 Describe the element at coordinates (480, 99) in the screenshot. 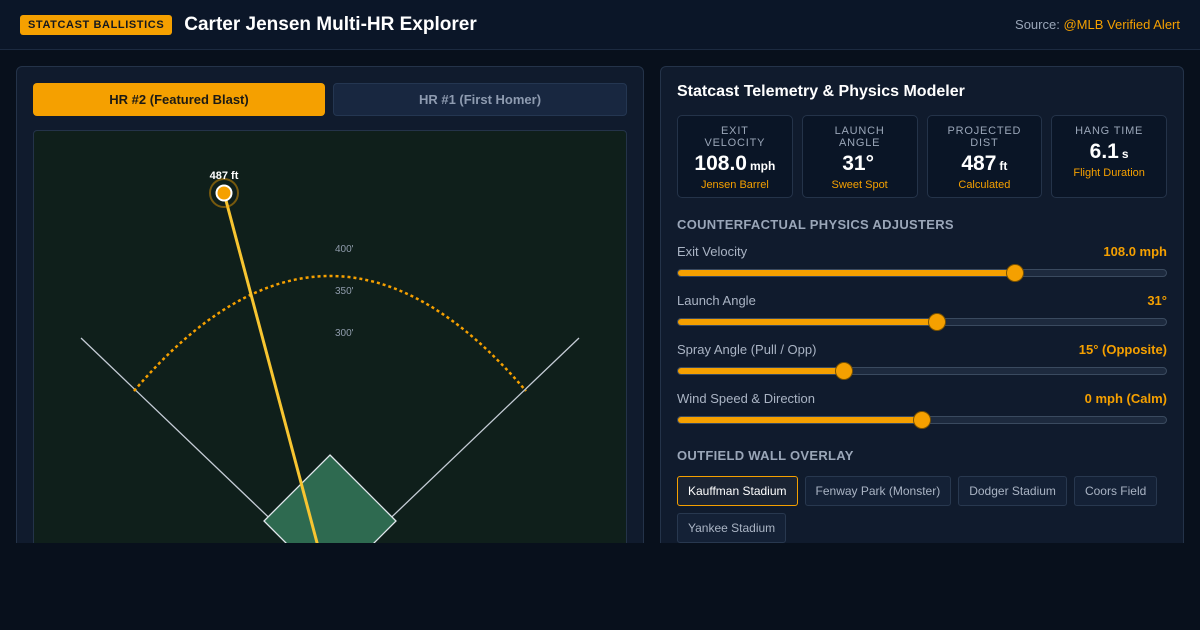

I see `tab-hr-1: HR #1 (First Homer)` at that location.